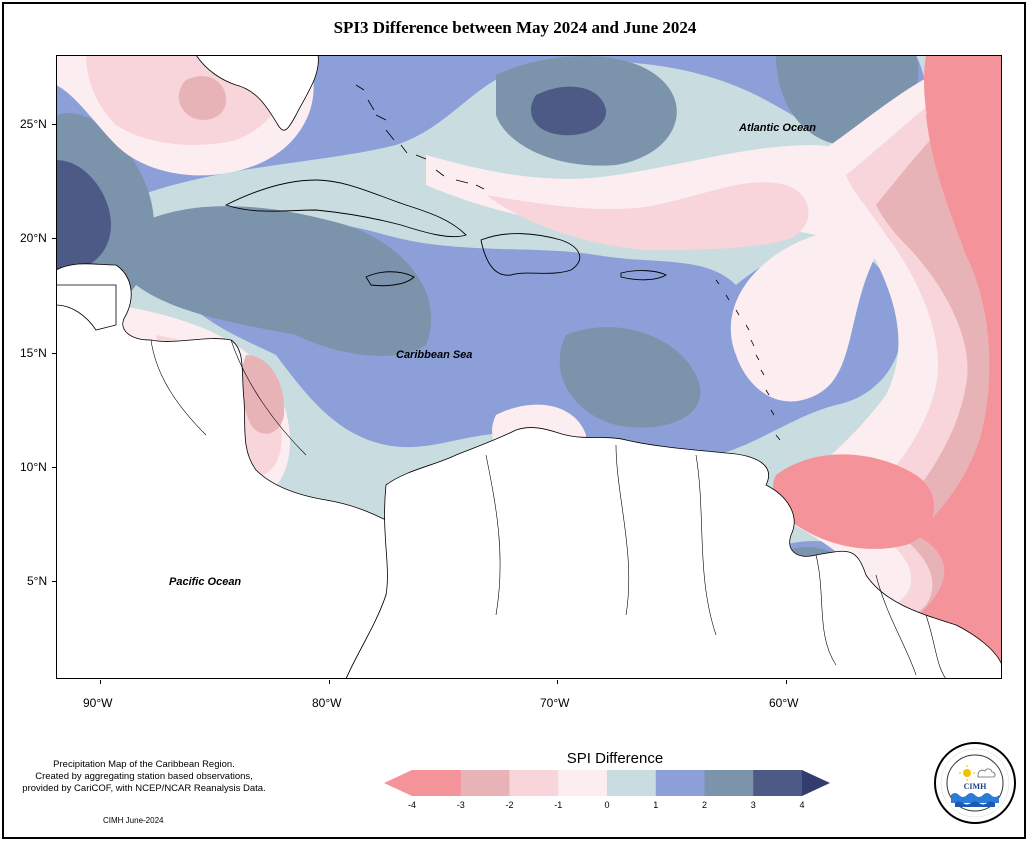 Image resolution: width=1030 pixels, height=843 pixels. Describe the element at coordinates (133, 820) in the screenshot. I see `credit-text: CIMH June-2024` at that location.